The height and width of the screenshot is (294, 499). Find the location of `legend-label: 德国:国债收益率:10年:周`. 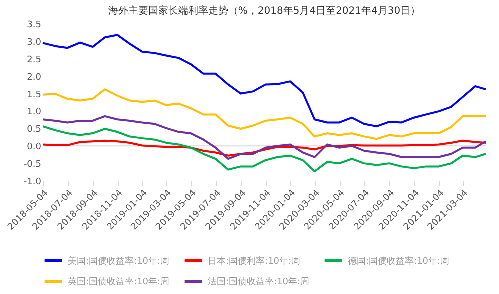

legend-label: 德国:国债收益率:10年:周 is located at coordinates (399, 261).